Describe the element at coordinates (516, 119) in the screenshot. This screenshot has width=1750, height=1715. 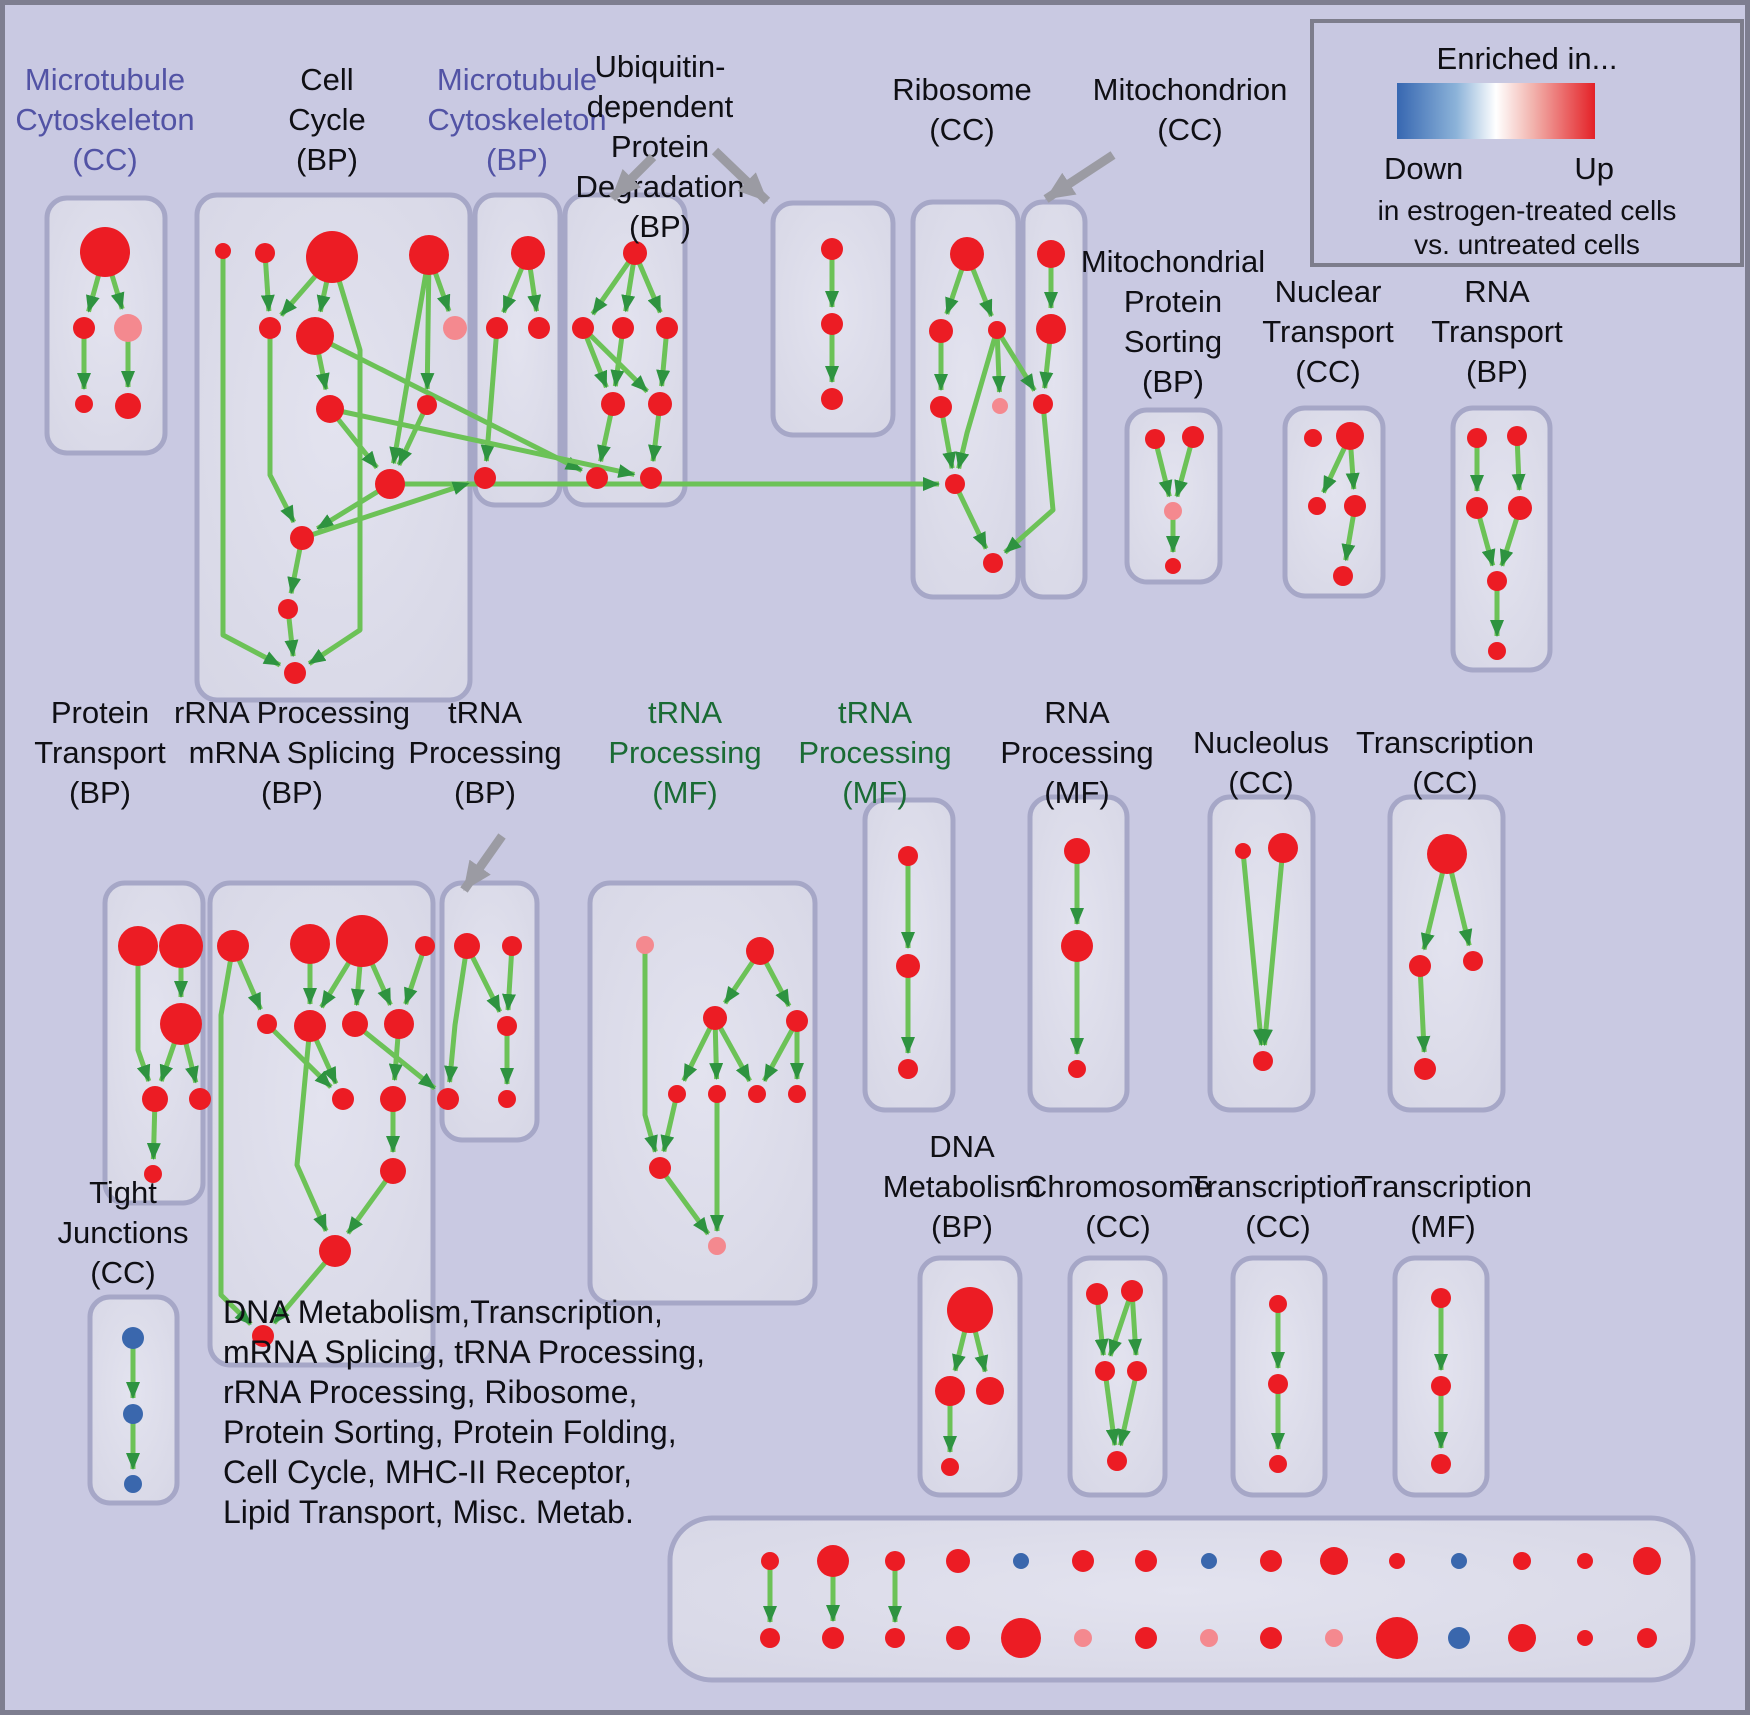
I see `cluster-label: Microtubule Cytoskeleton (BP)` at that location.